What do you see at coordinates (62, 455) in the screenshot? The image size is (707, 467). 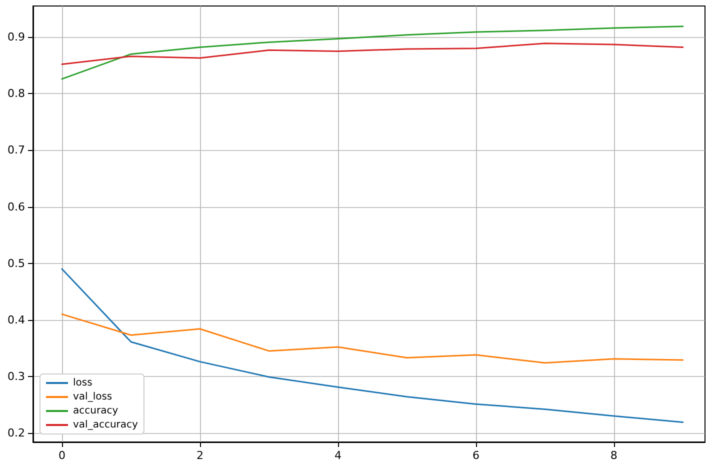 I see `x-tick-label: 0` at bounding box center [62, 455].